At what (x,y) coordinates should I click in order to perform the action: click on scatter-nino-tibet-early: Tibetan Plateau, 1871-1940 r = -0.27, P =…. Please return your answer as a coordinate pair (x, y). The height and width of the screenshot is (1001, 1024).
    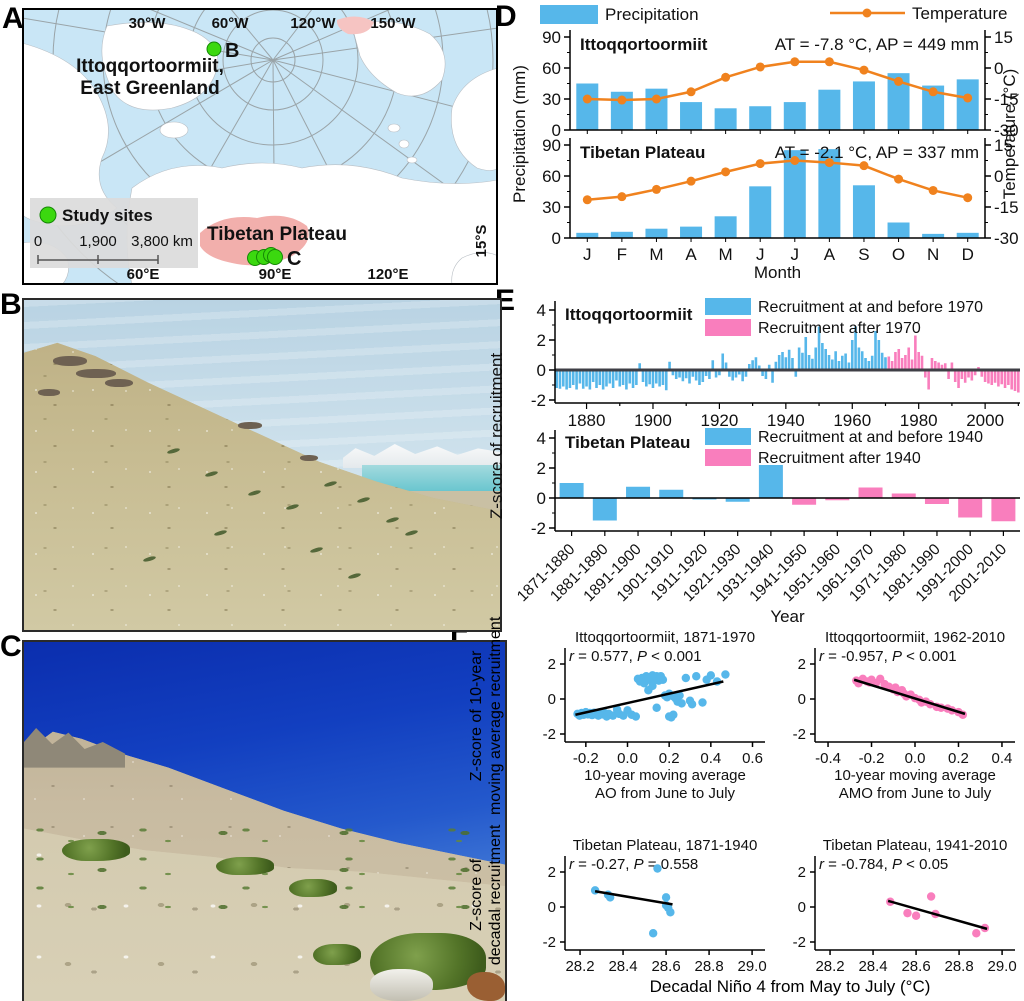
    Looking at the image, I should click on (650, 906).